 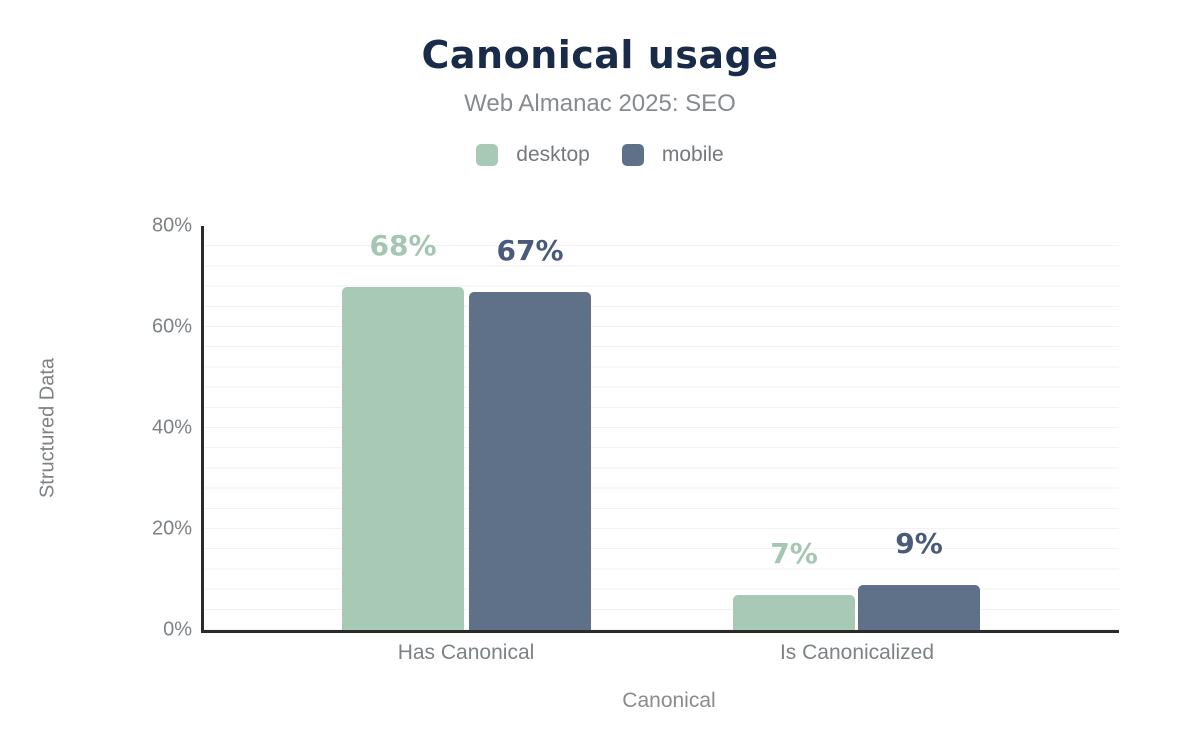 What do you see at coordinates (600, 55) in the screenshot?
I see `chart-title: Canonical usage` at bounding box center [600, 55].